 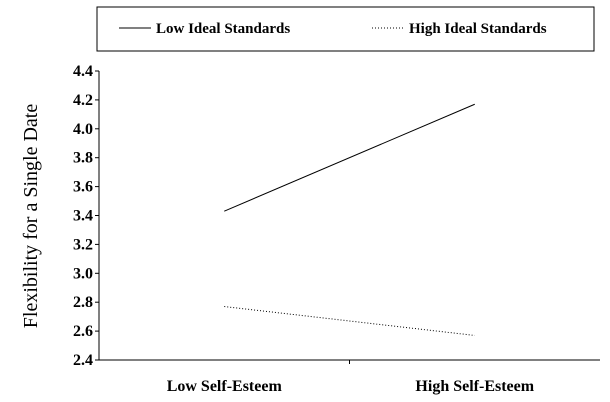 What do you see at coordinates (83, 71) in the screenshot?
I see `y-tick-label: 4.4` at bounding box center [83, 71].